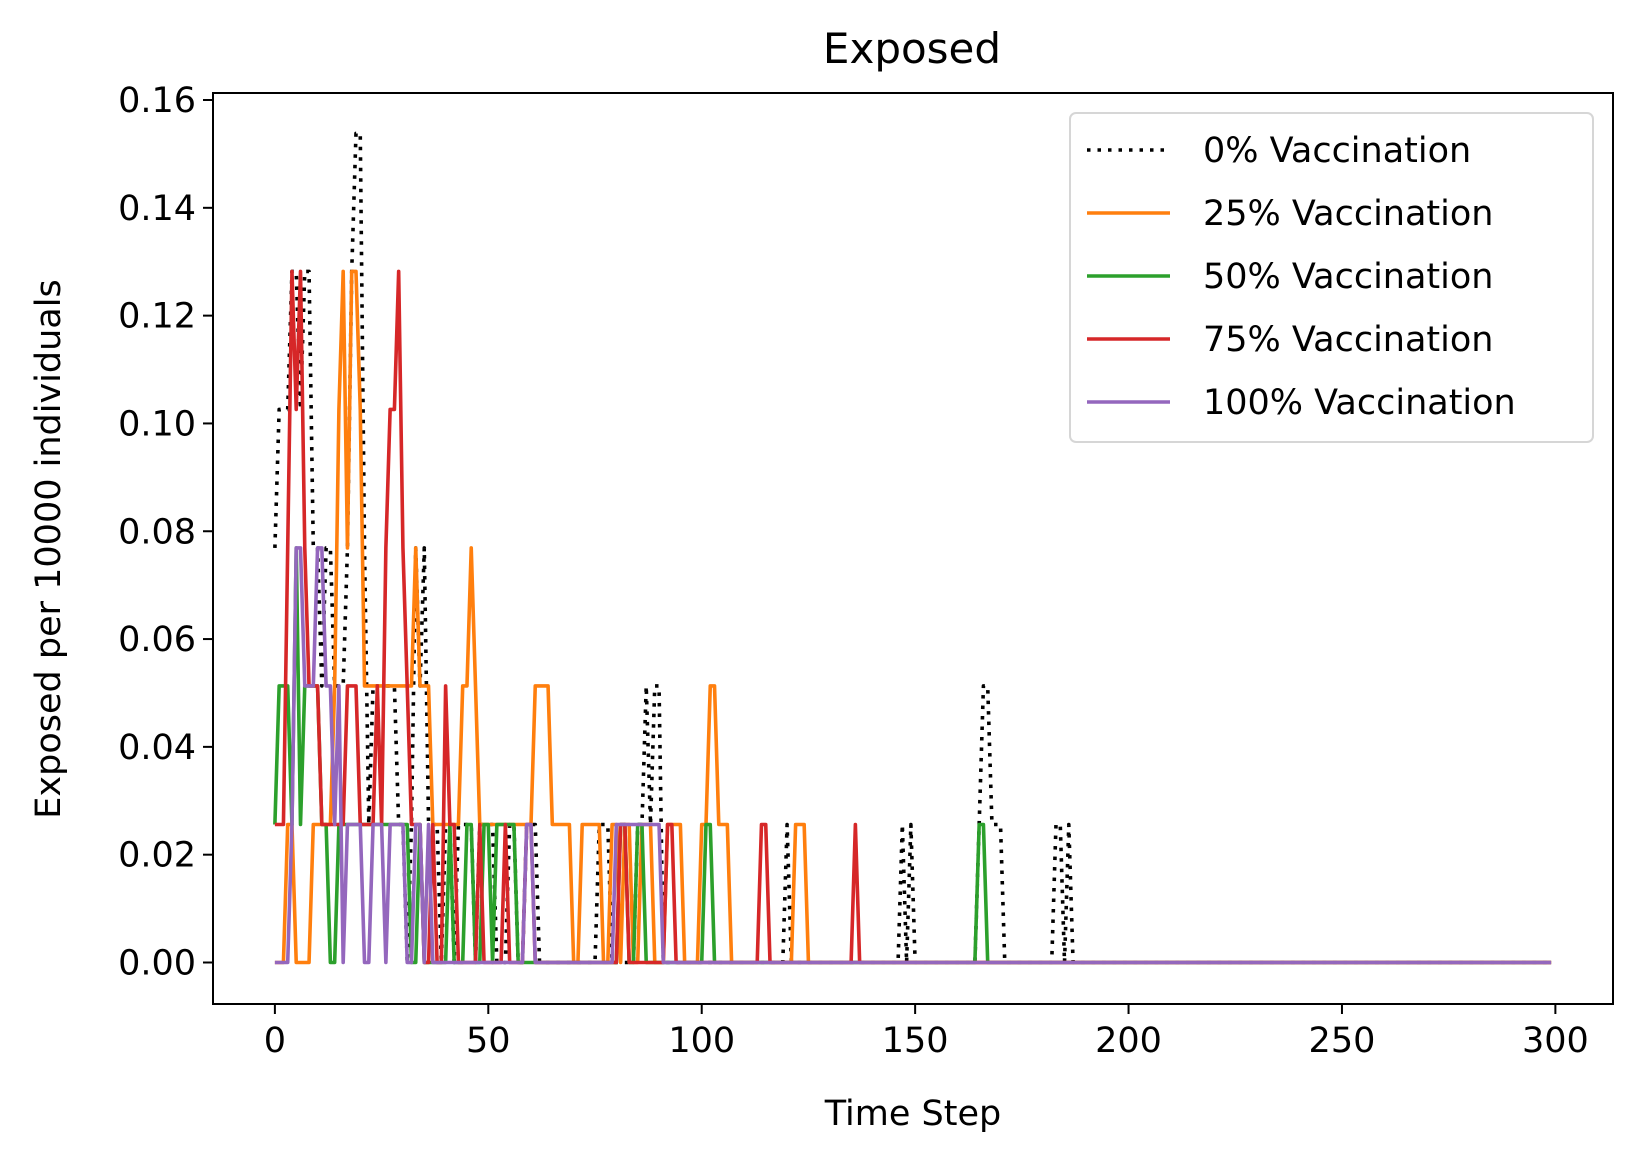  Describe the element at coordinates (701, 1041) in the screenshot. I see `x-tick-label: 100` at that location.